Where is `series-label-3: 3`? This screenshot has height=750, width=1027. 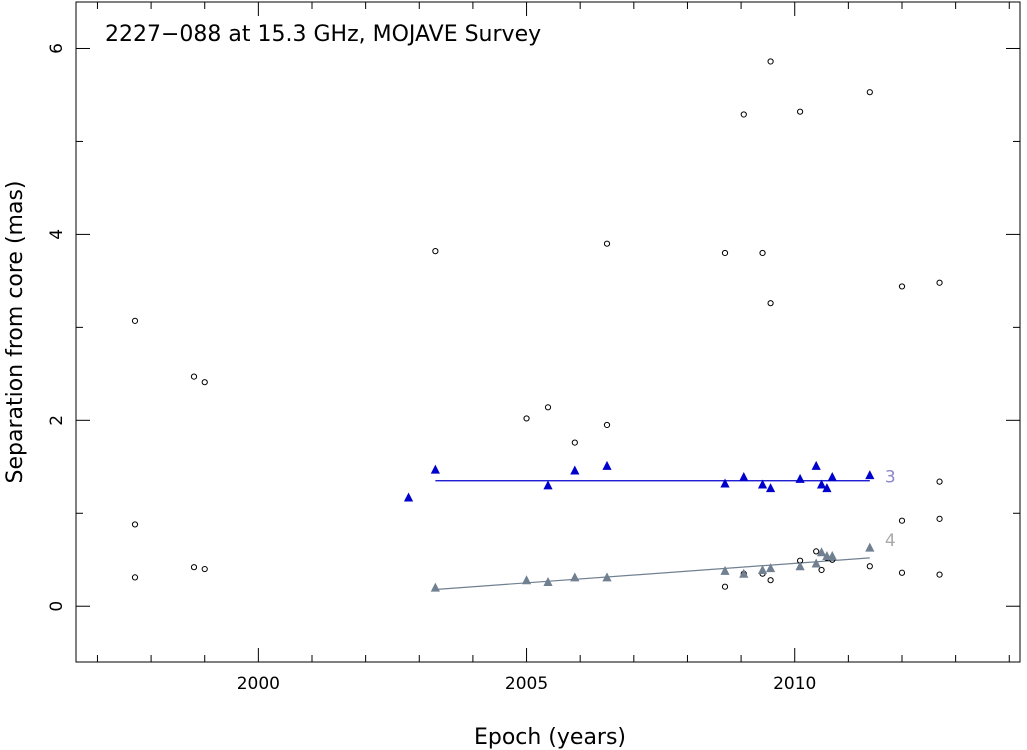
series-label-3: 3 is located at coordinates (890, 478).